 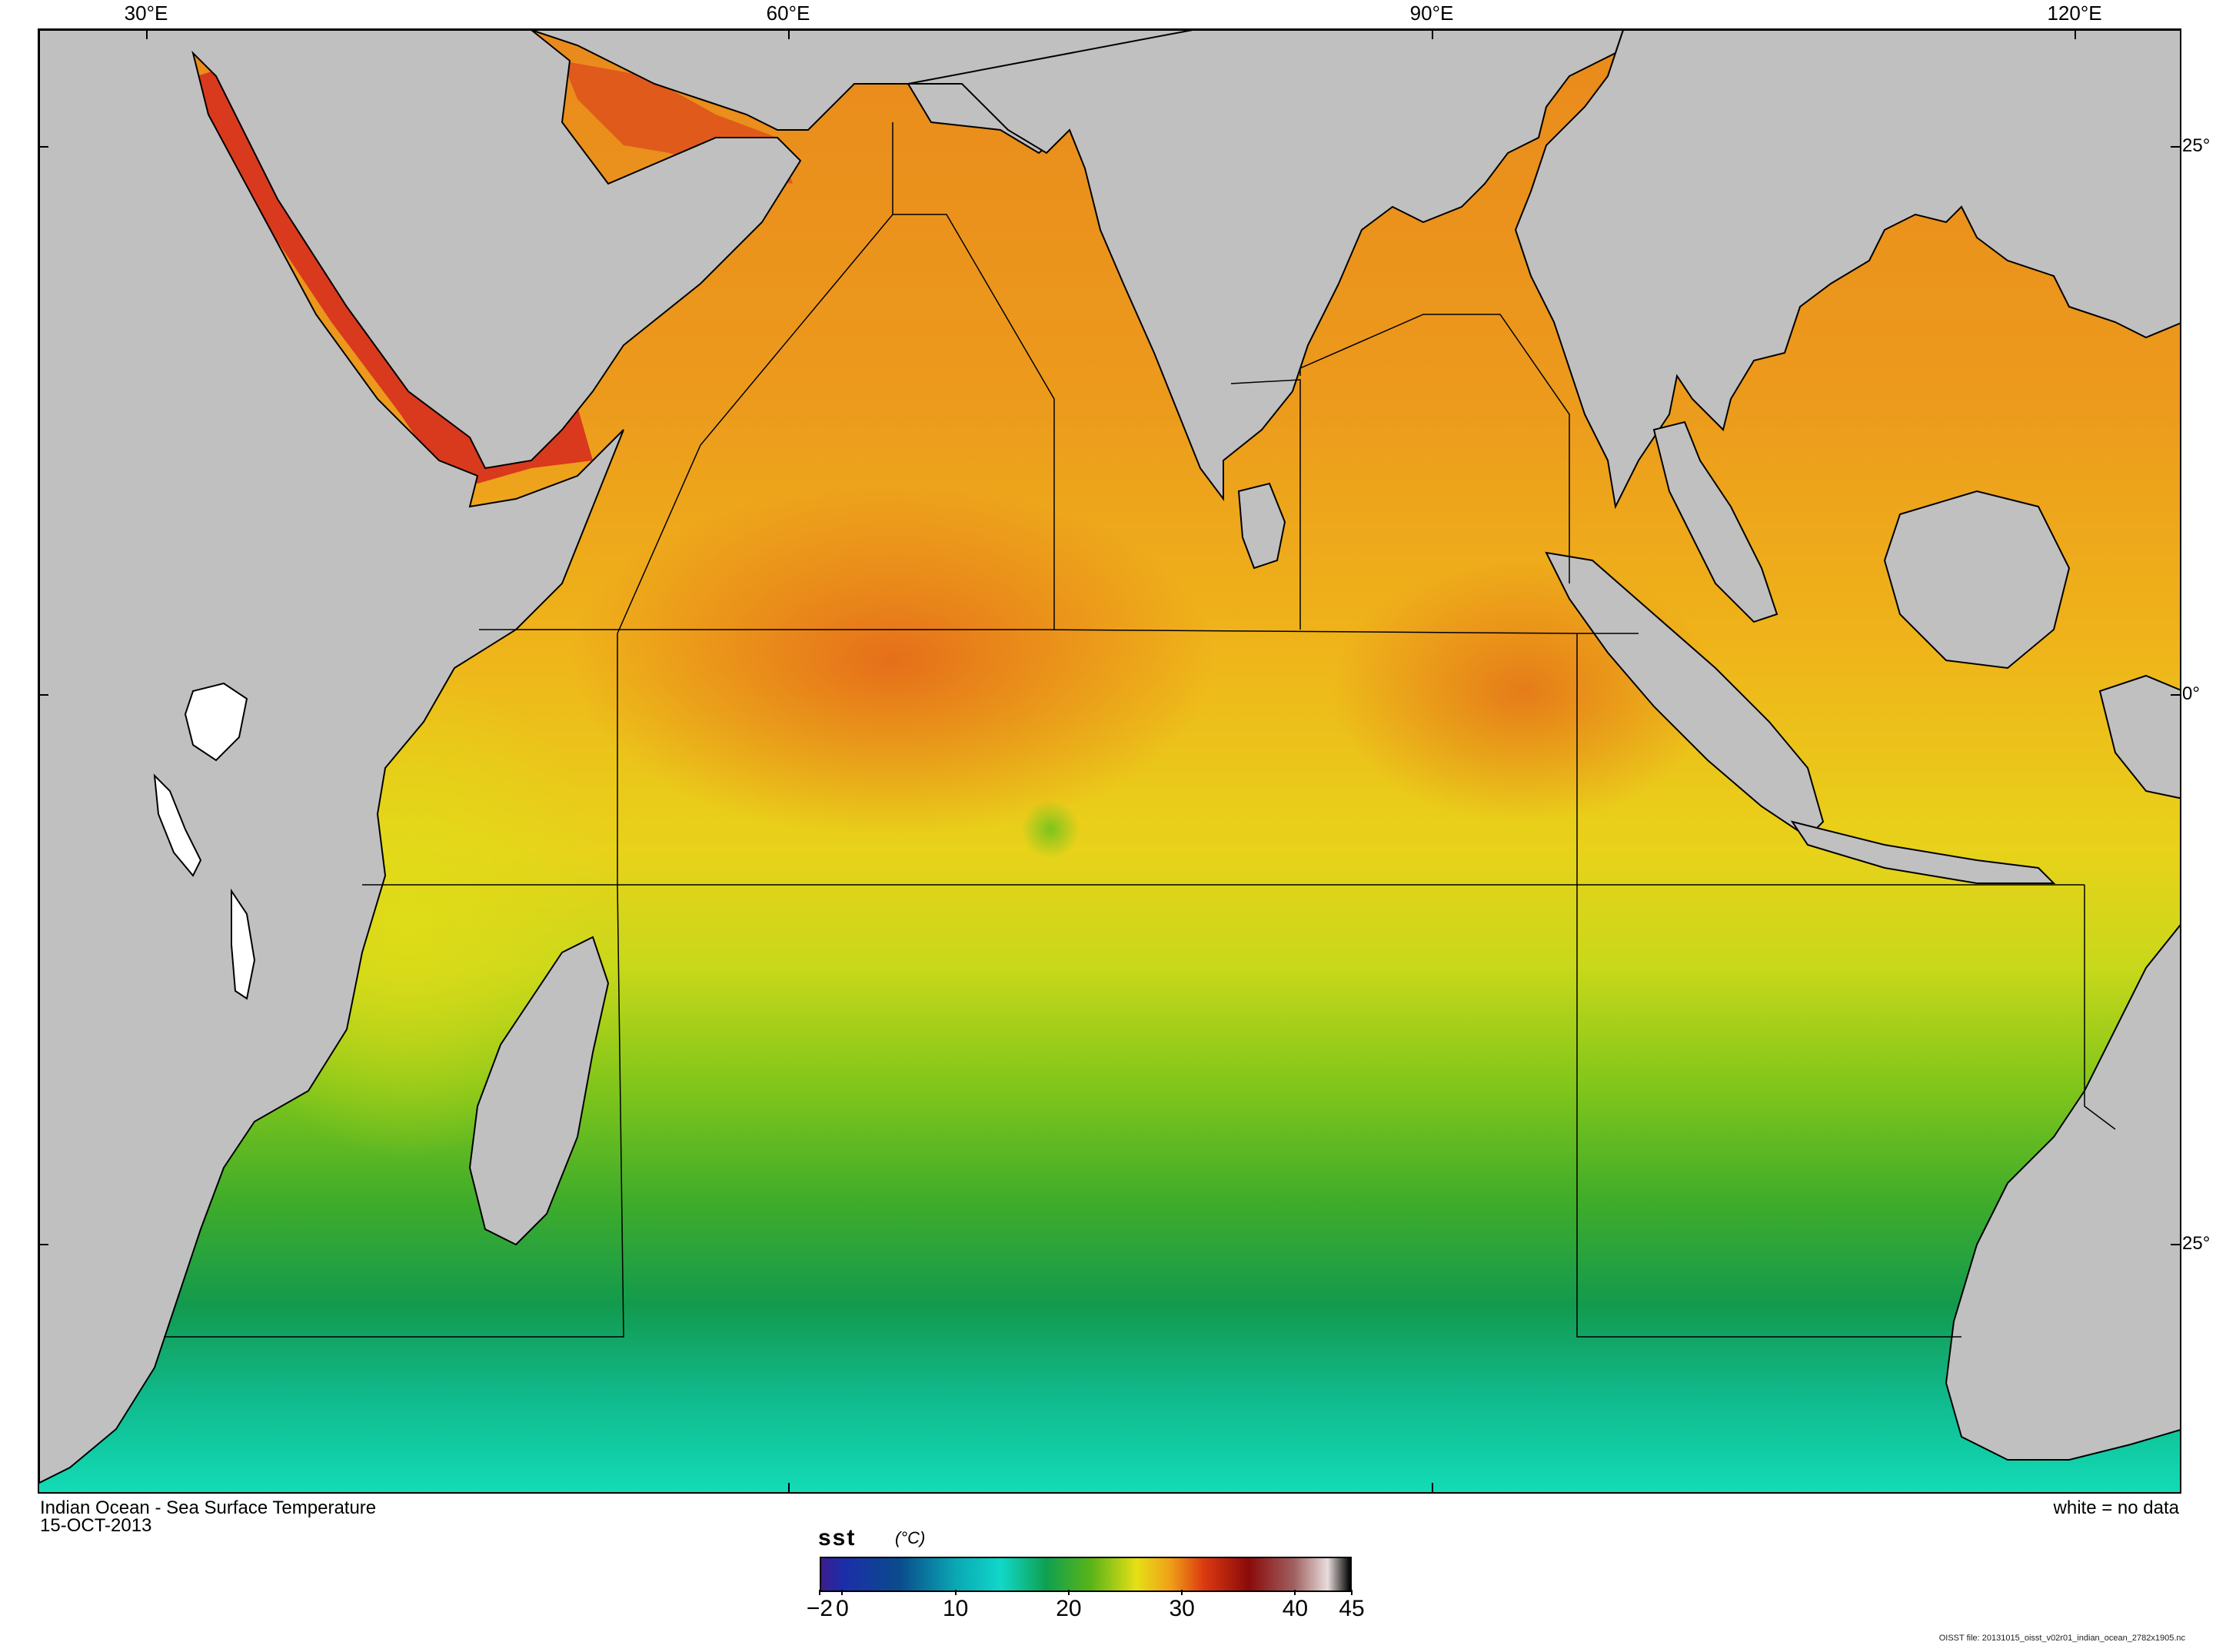 I want to click on colorbar-tick-label: 30, so click(x=1182, y=1608).